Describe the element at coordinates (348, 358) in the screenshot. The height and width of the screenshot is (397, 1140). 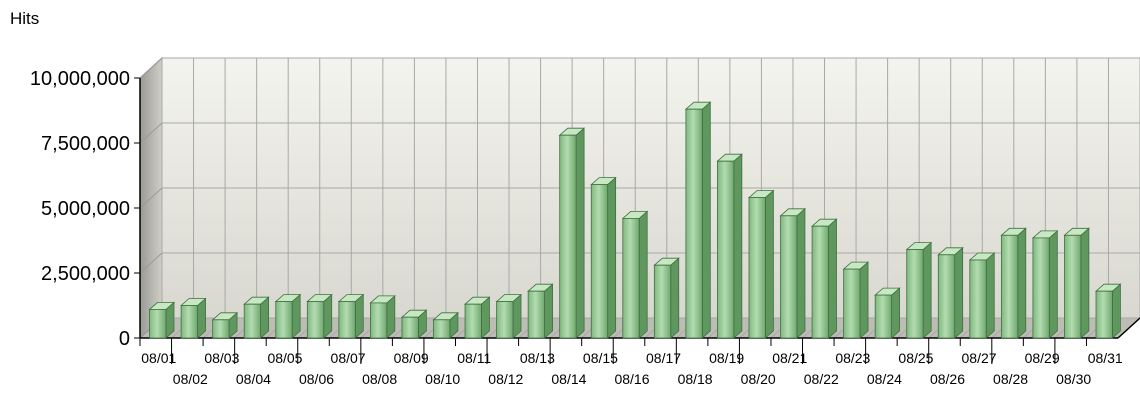
I see `x-tick-label: 08/07` at that location.